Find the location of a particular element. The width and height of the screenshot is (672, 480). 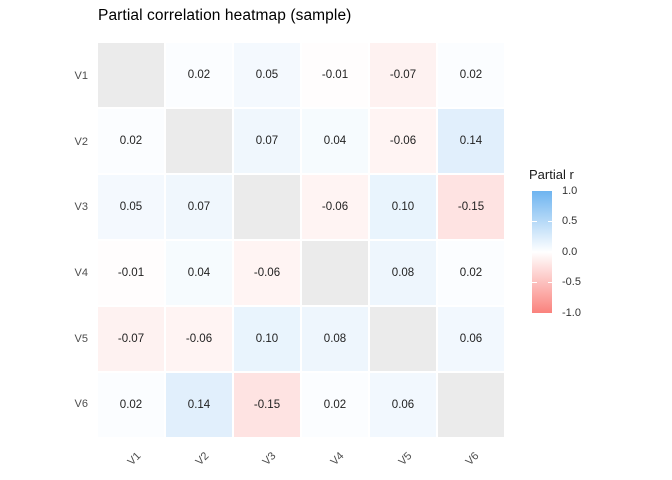

y-axis-label: V6 is located at coordinates (81, 404).